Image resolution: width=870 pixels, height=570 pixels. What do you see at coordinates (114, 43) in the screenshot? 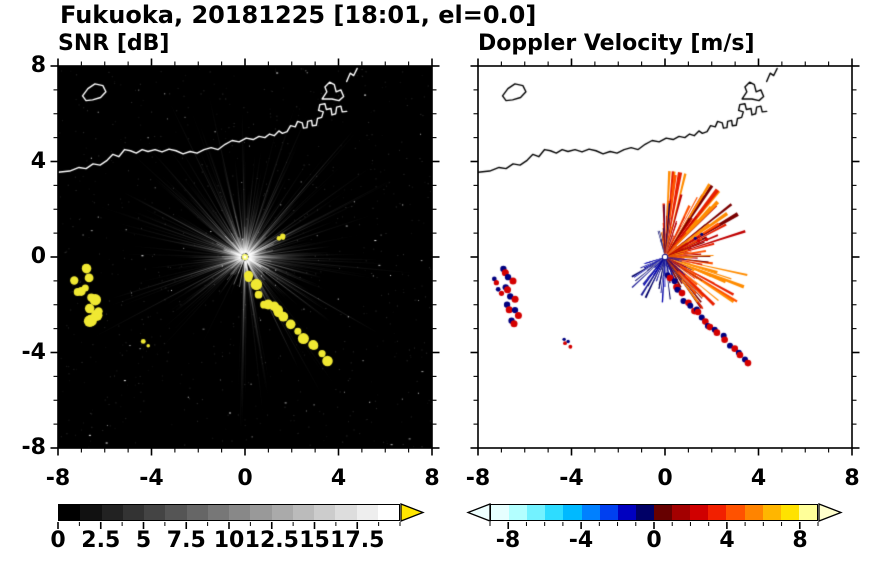
I see `snr-panel-title: SNR [dB]` at bounding box center [114, 43].